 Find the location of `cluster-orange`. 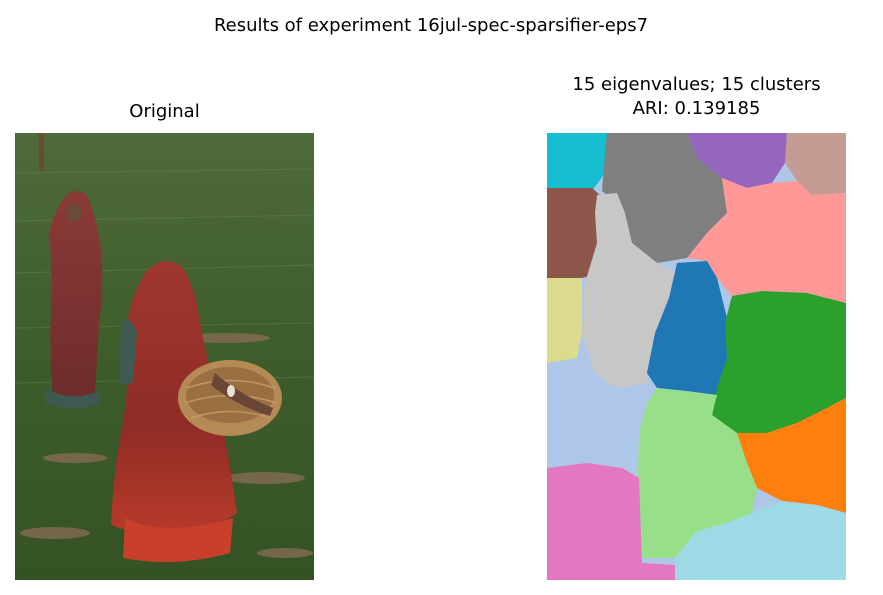

cluster-orange is located at coordinates (791, 455).